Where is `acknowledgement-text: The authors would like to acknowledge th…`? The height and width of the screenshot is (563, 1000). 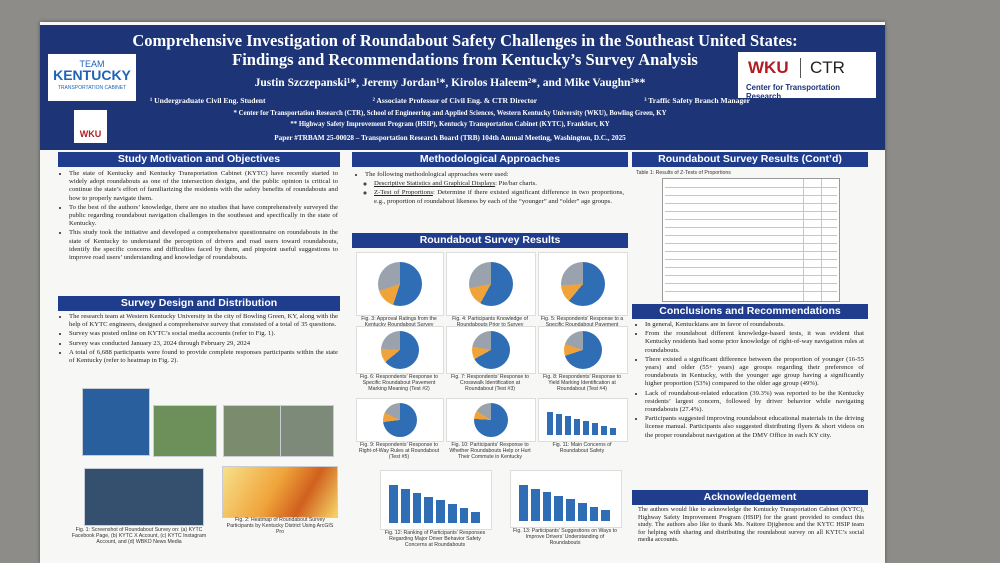 acknowledgement-text: The authors would like to acknowledge th… is located at coordinates (751, 525).